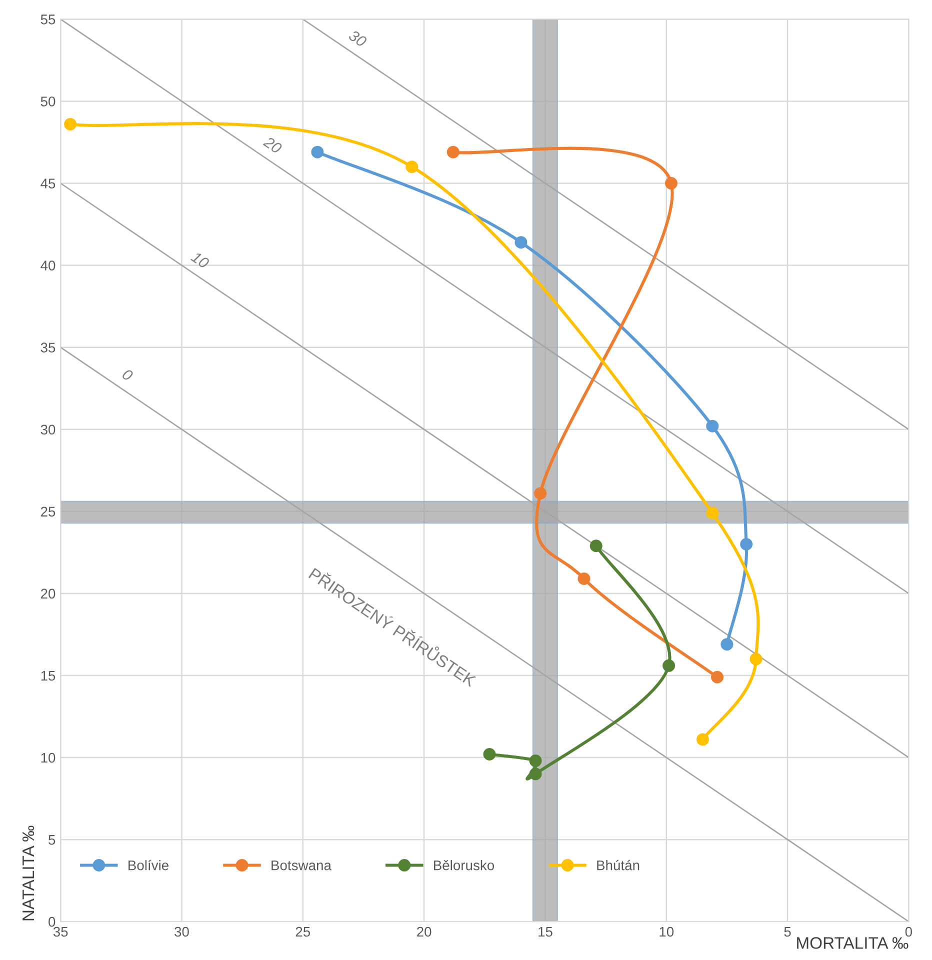  What do you see at coordinates (181, 931) in the screenshot?
I see `x-tick-label: 30` at bounding box center [181, 931].